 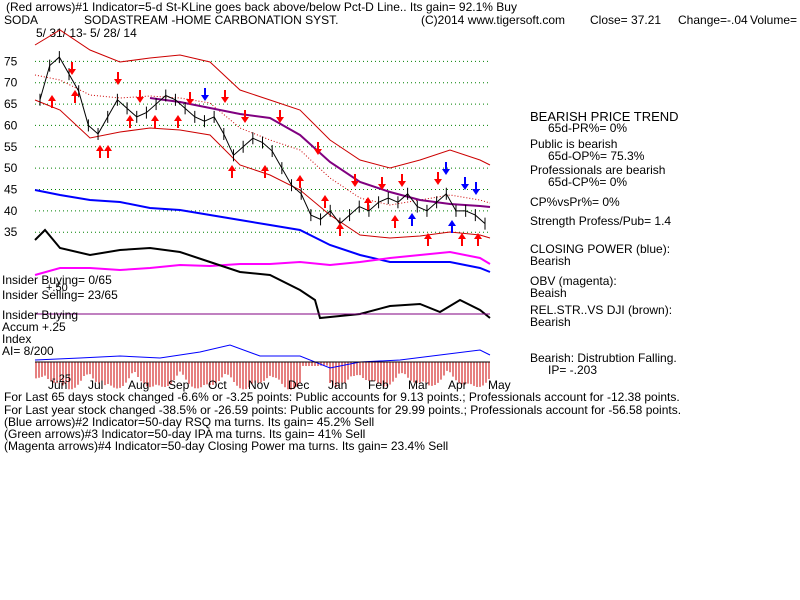 I want to click on x-tick-label: Jun, so click(x=57, y=385).